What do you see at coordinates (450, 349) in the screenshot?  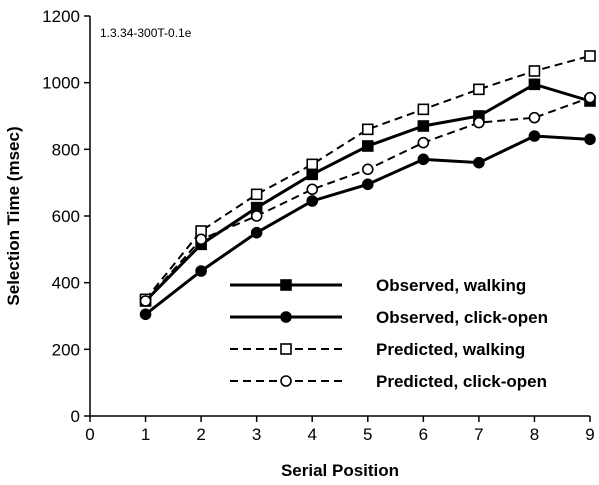 I see `legend-label: Predicted, walking` at bounding box center [450, 349].